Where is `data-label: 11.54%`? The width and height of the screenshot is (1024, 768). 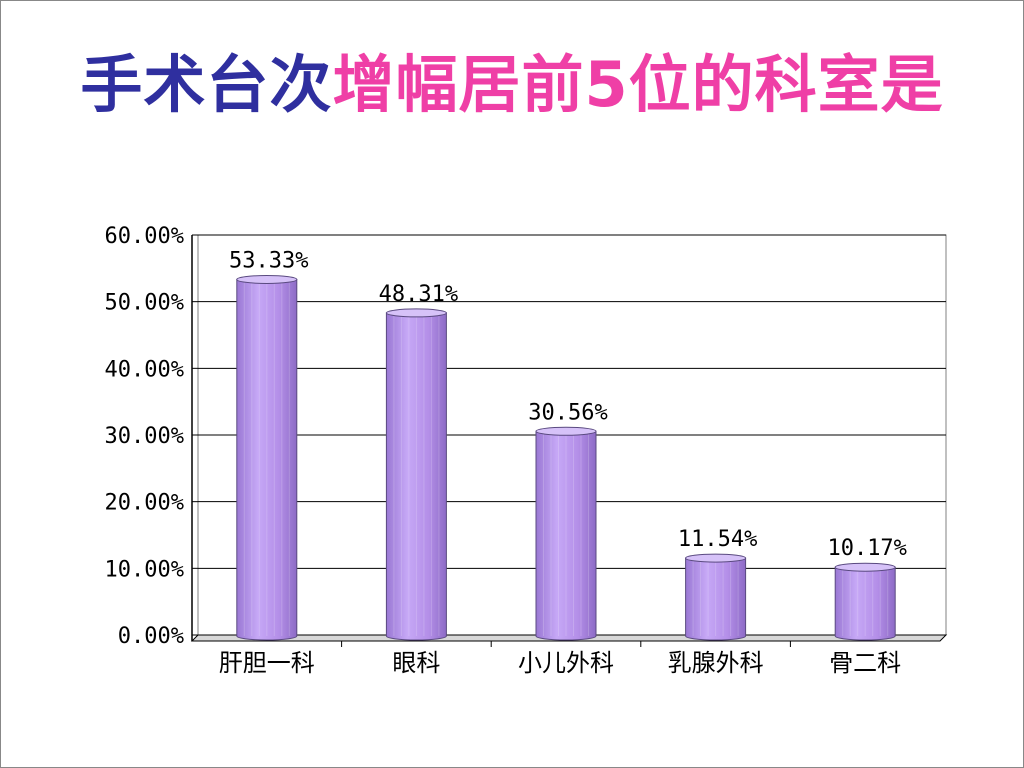
data-label: 11.54% is located at coordinates (717, 539).